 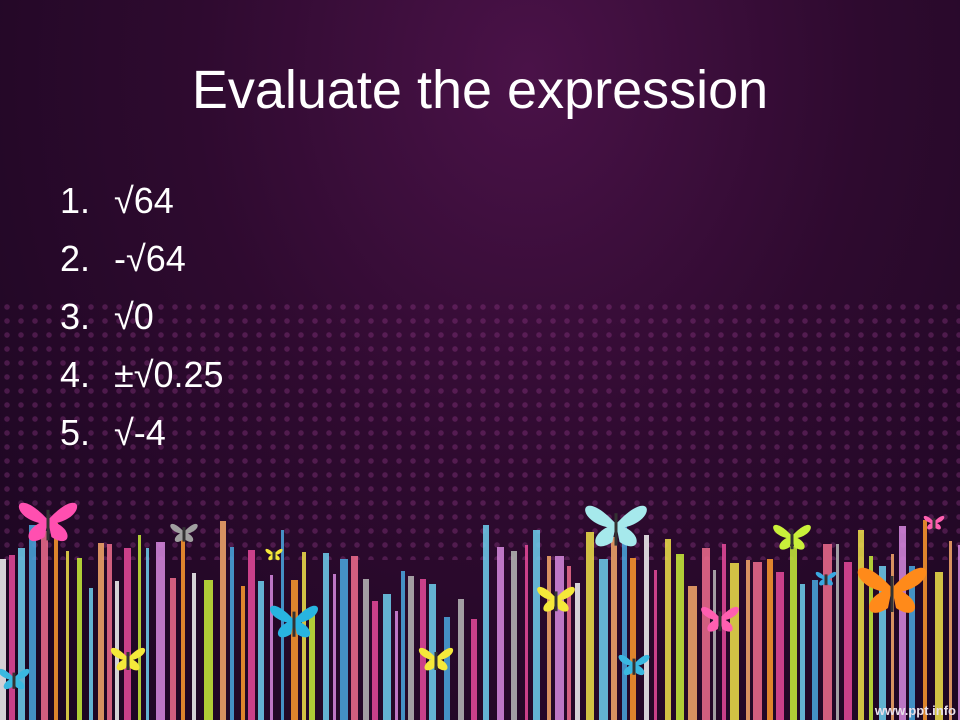 I want to click on list-item: 3. √0, so click(x=142, y=317).